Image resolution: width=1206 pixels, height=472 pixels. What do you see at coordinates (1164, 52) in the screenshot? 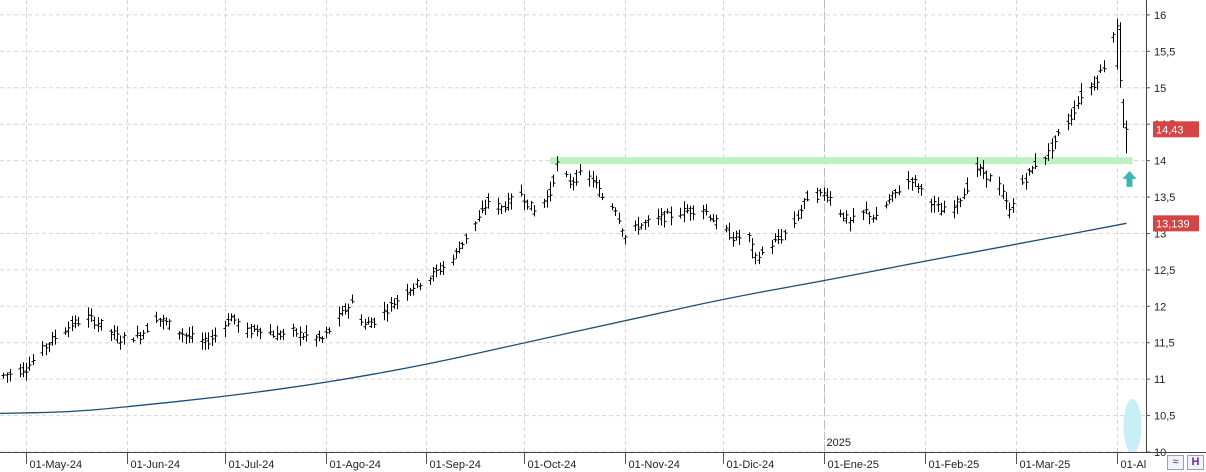
I see `y-tick-label: 15,5` at bounding box center [1164, 52].